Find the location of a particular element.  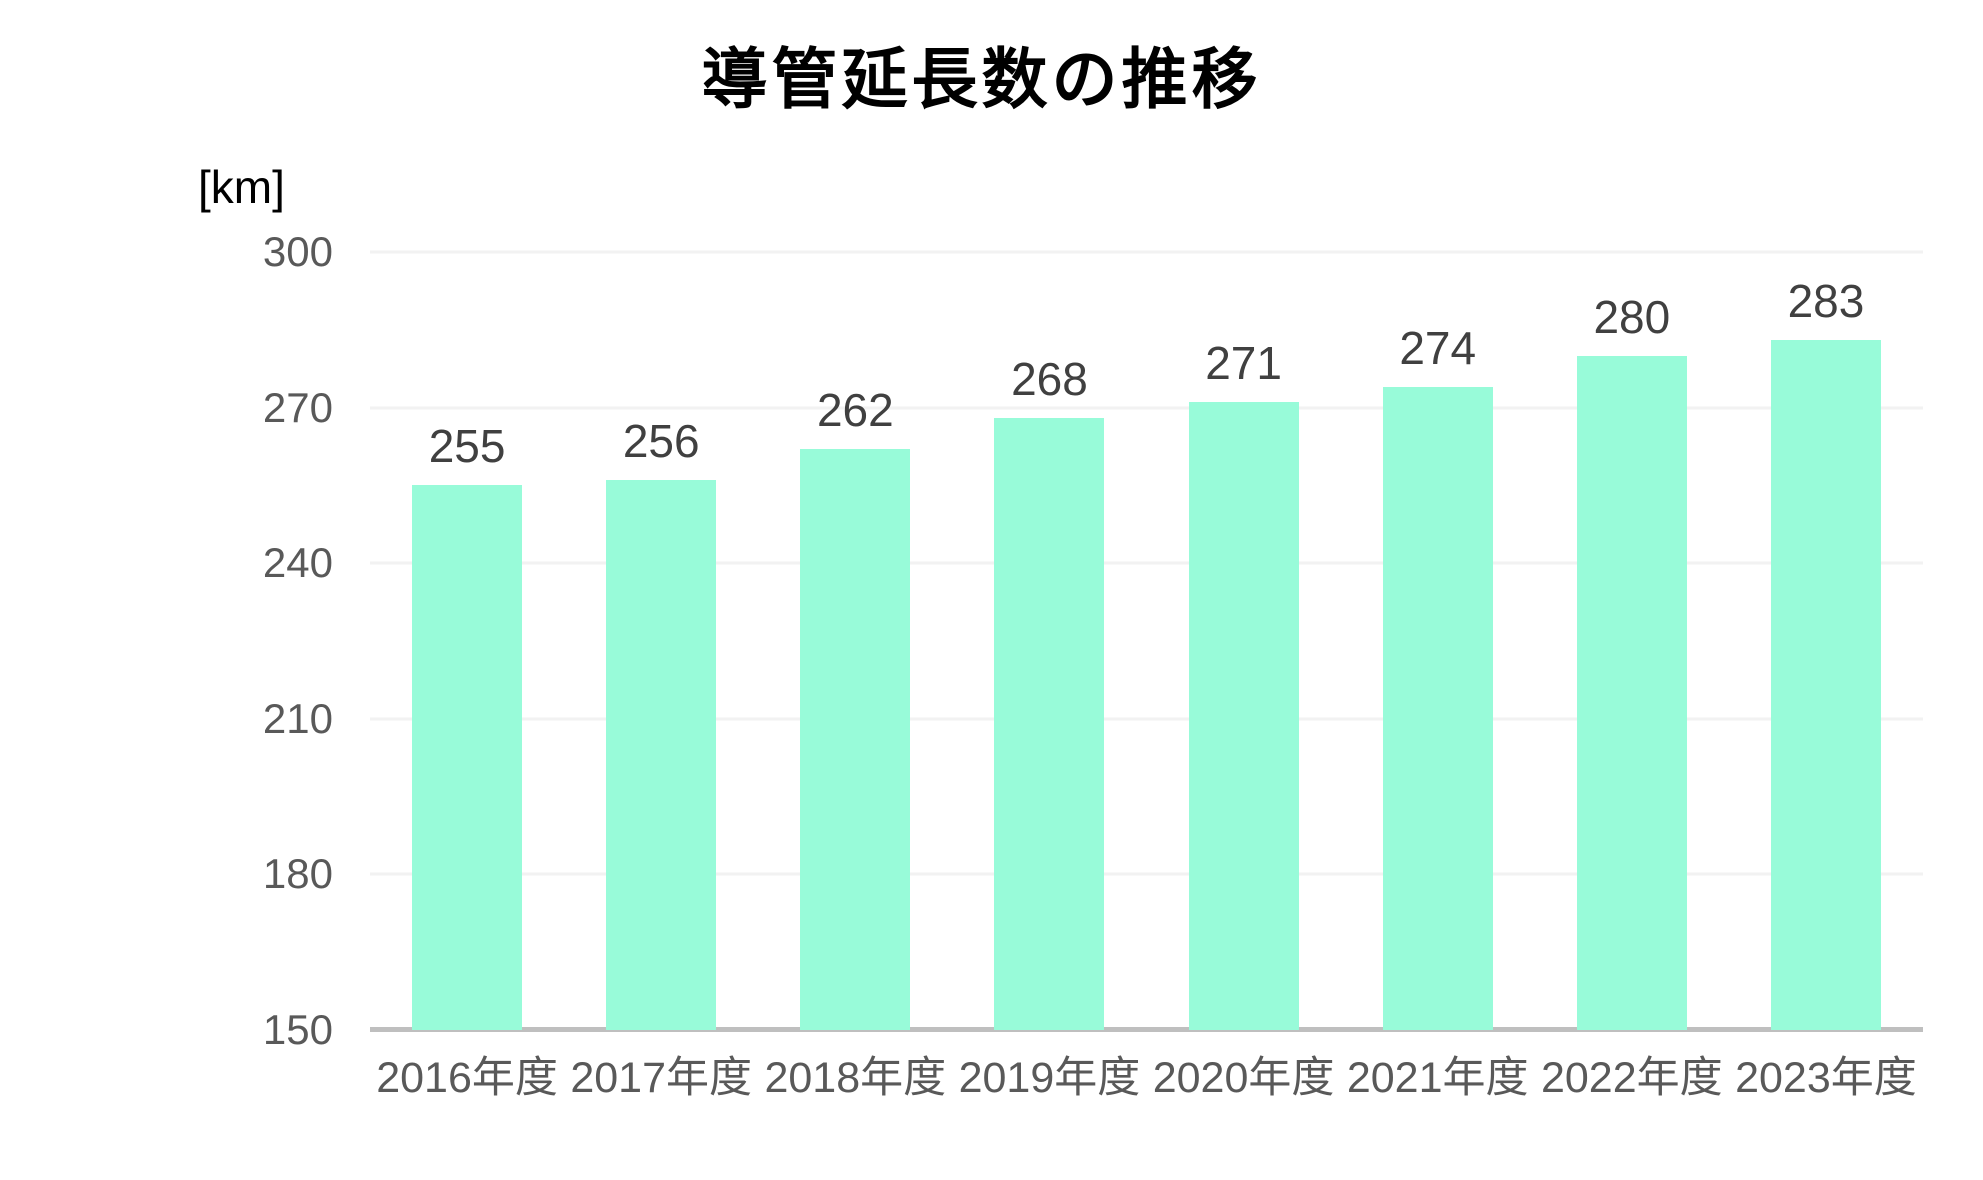

x-tick-label: 2017年度 is located at coordinates (661, 1078).